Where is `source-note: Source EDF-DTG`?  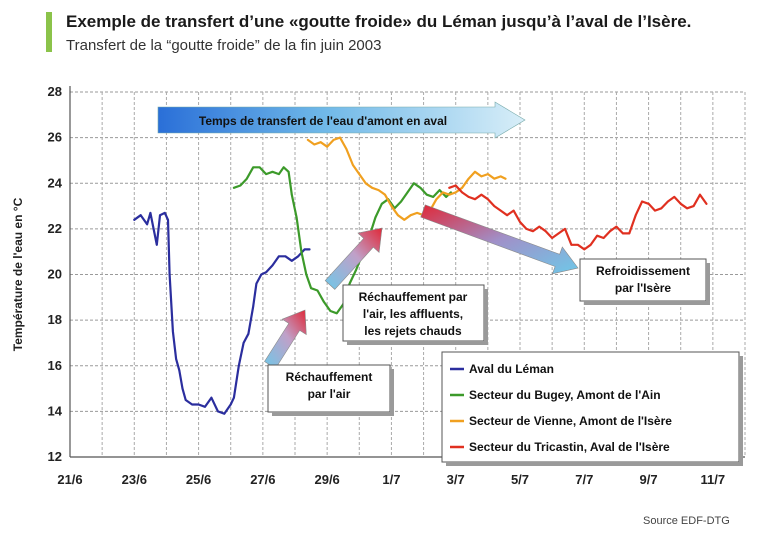
source-note: Source EDF-DTG is located at coordinates (686, 521).